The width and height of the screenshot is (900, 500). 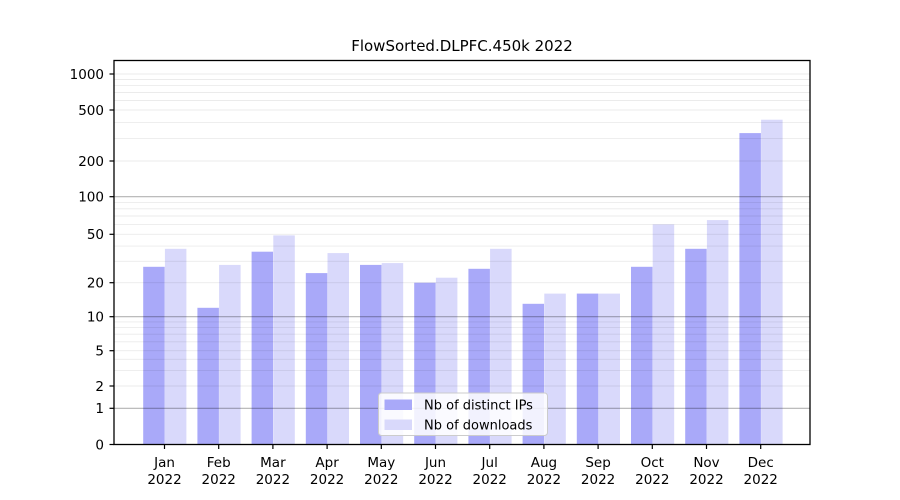 What do you see at coordinates (544, 463) in the screenshot?
I see `x-tick-label-aug-2022: Aug` at bounding box center [544, 463].